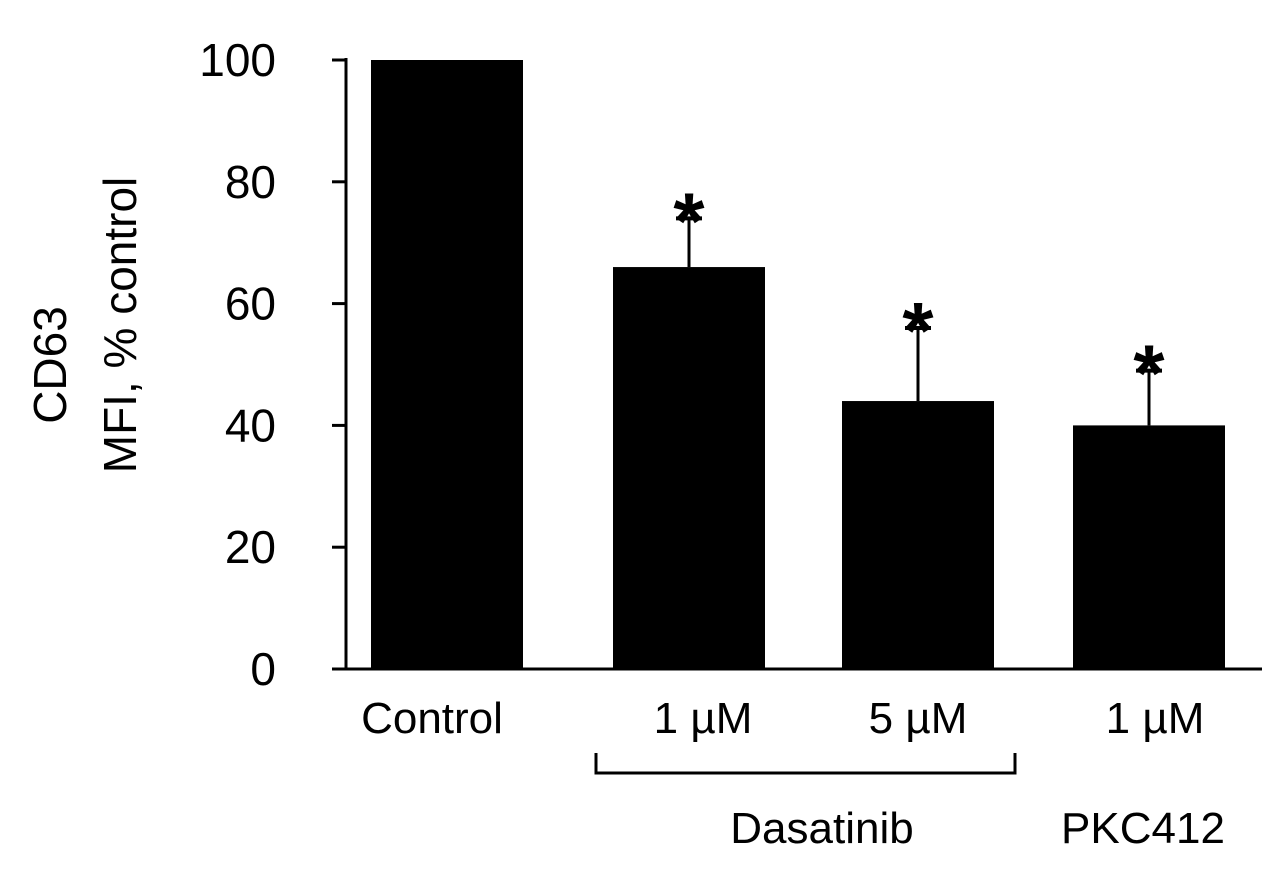 The image size is (1280, 877). Describe the element at coordinates (1143, 828) in the screenshot. I see `group-label: PKC412` at that location.